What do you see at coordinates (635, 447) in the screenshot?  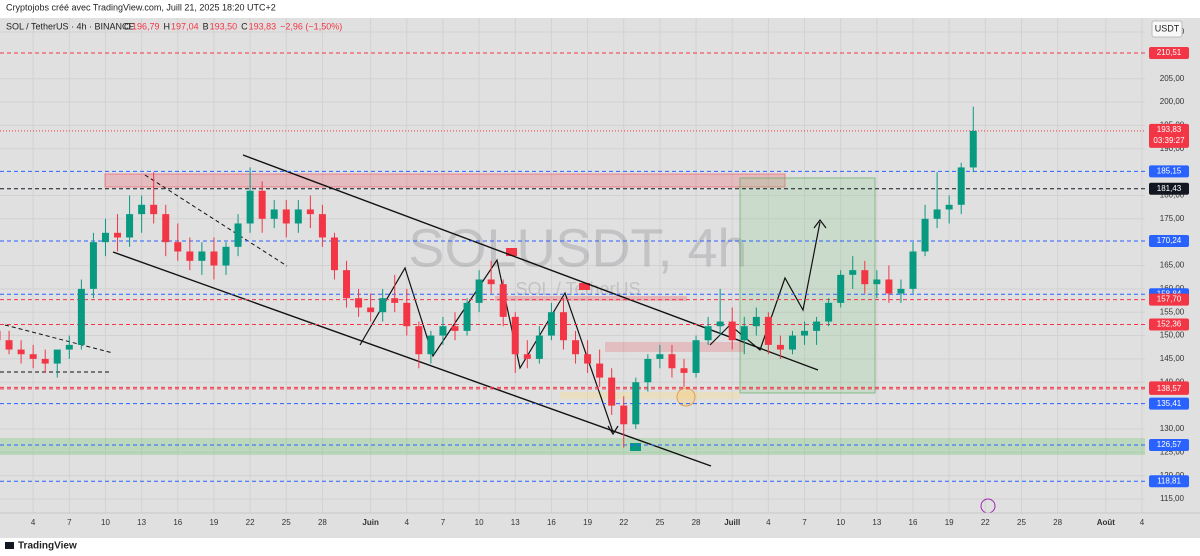 I see `flag-marker` at bounding box center [635, 447].